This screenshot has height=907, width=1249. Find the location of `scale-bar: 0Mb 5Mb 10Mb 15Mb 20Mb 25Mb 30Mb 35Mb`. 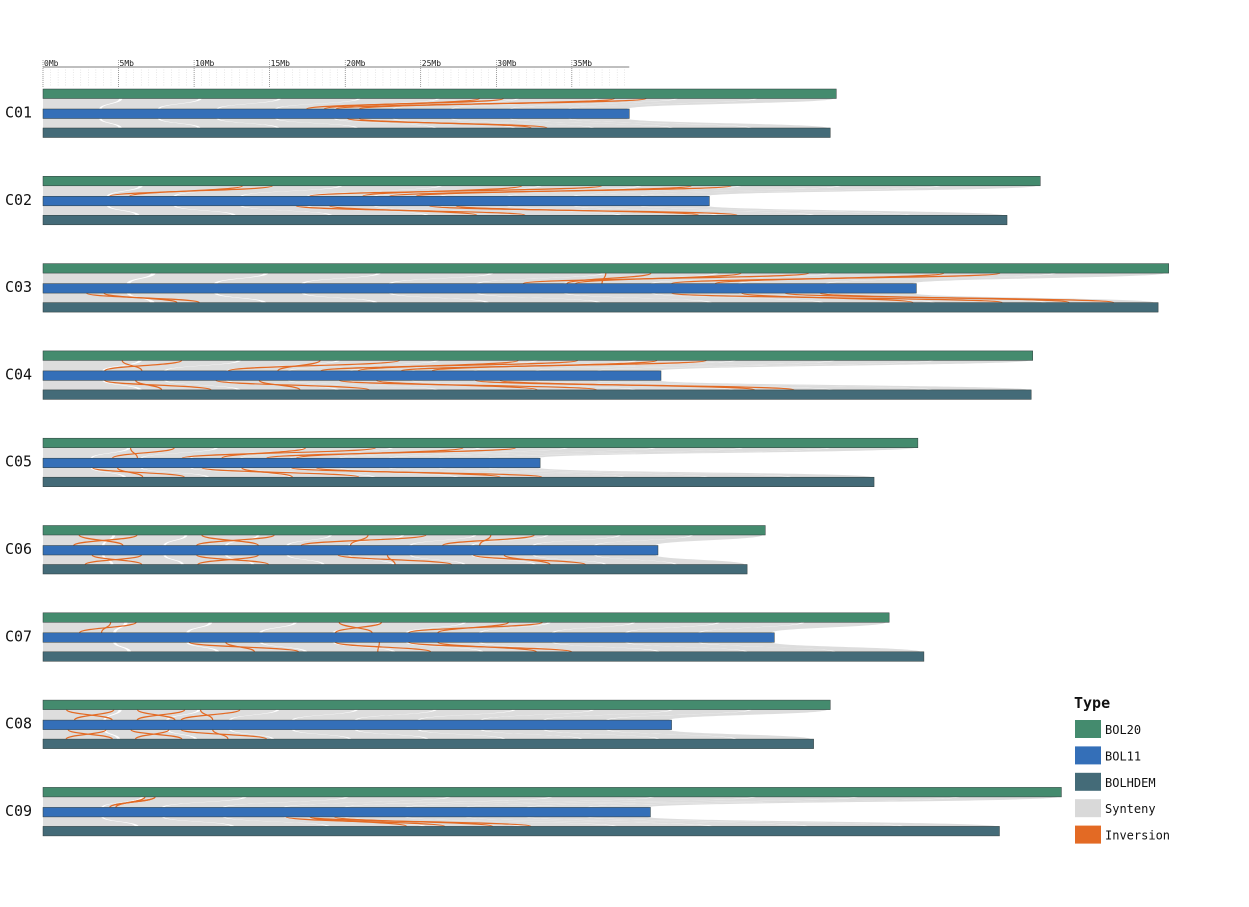

scale-bar: 0Mb 5Mb 10Mb 15Mb 20Mb 25Mb 30Mb 35Mb is located at coordinates (336, 73).